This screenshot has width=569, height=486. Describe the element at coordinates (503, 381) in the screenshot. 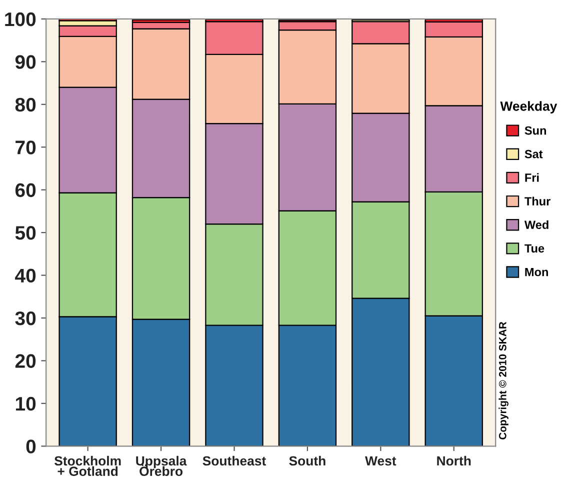

I see `text: Copyright © 2010 SKAR` at that location.